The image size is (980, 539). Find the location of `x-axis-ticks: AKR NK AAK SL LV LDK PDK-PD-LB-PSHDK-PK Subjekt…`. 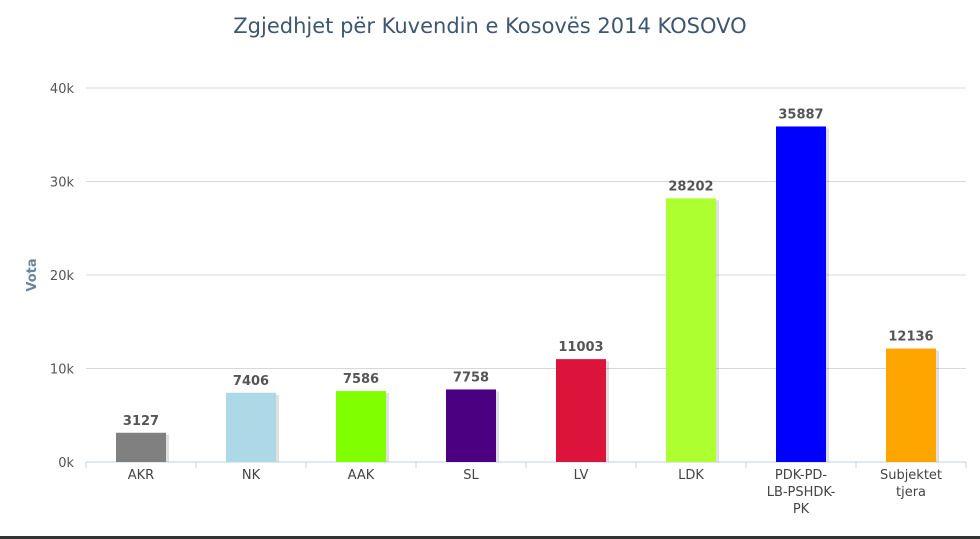

x-axis-ticks: AKR NK AAK SL LV LDK PDK-PD-LB-PSHDK-PK Subjekt… is located at coordinates (535, 492).